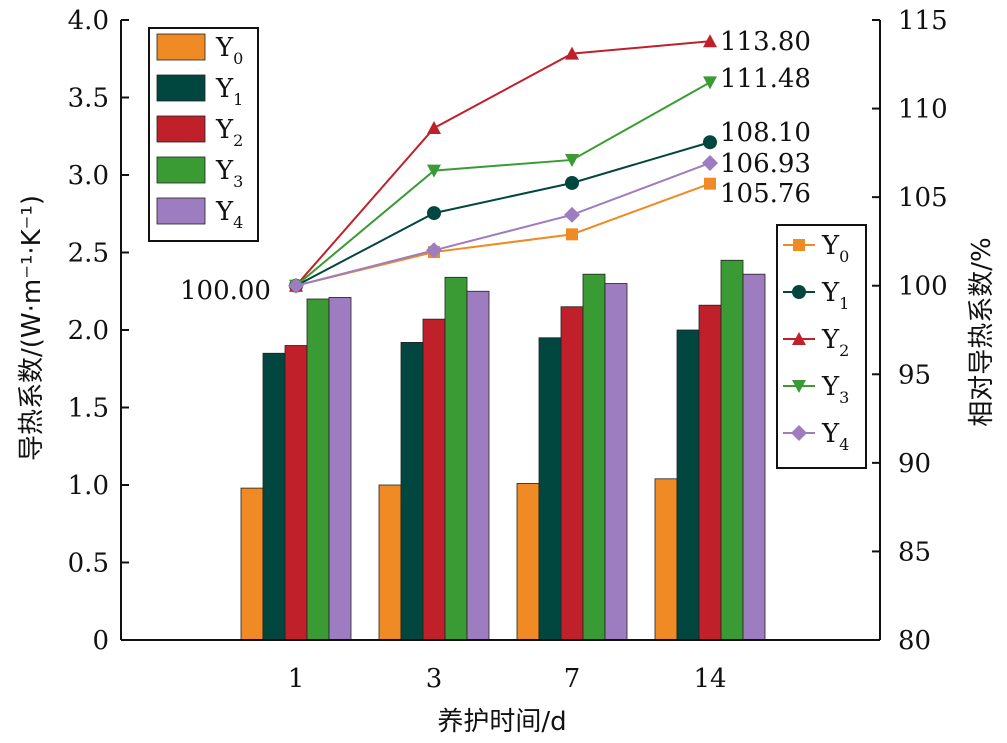  What do you see at coordinates (765, 164) in the screenshot?
I see `value-label: 106.93` at bounding box center [765, 164].